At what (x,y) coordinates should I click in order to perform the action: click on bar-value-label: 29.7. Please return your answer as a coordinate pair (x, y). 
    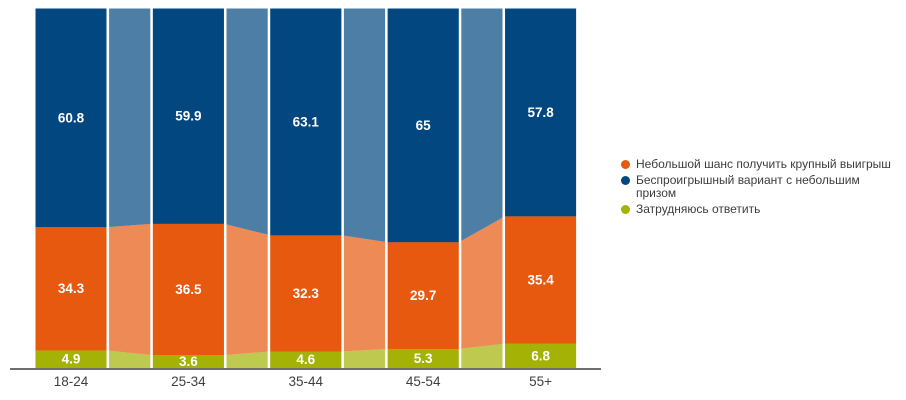
    Looking at the image, I should click on (423, 295).